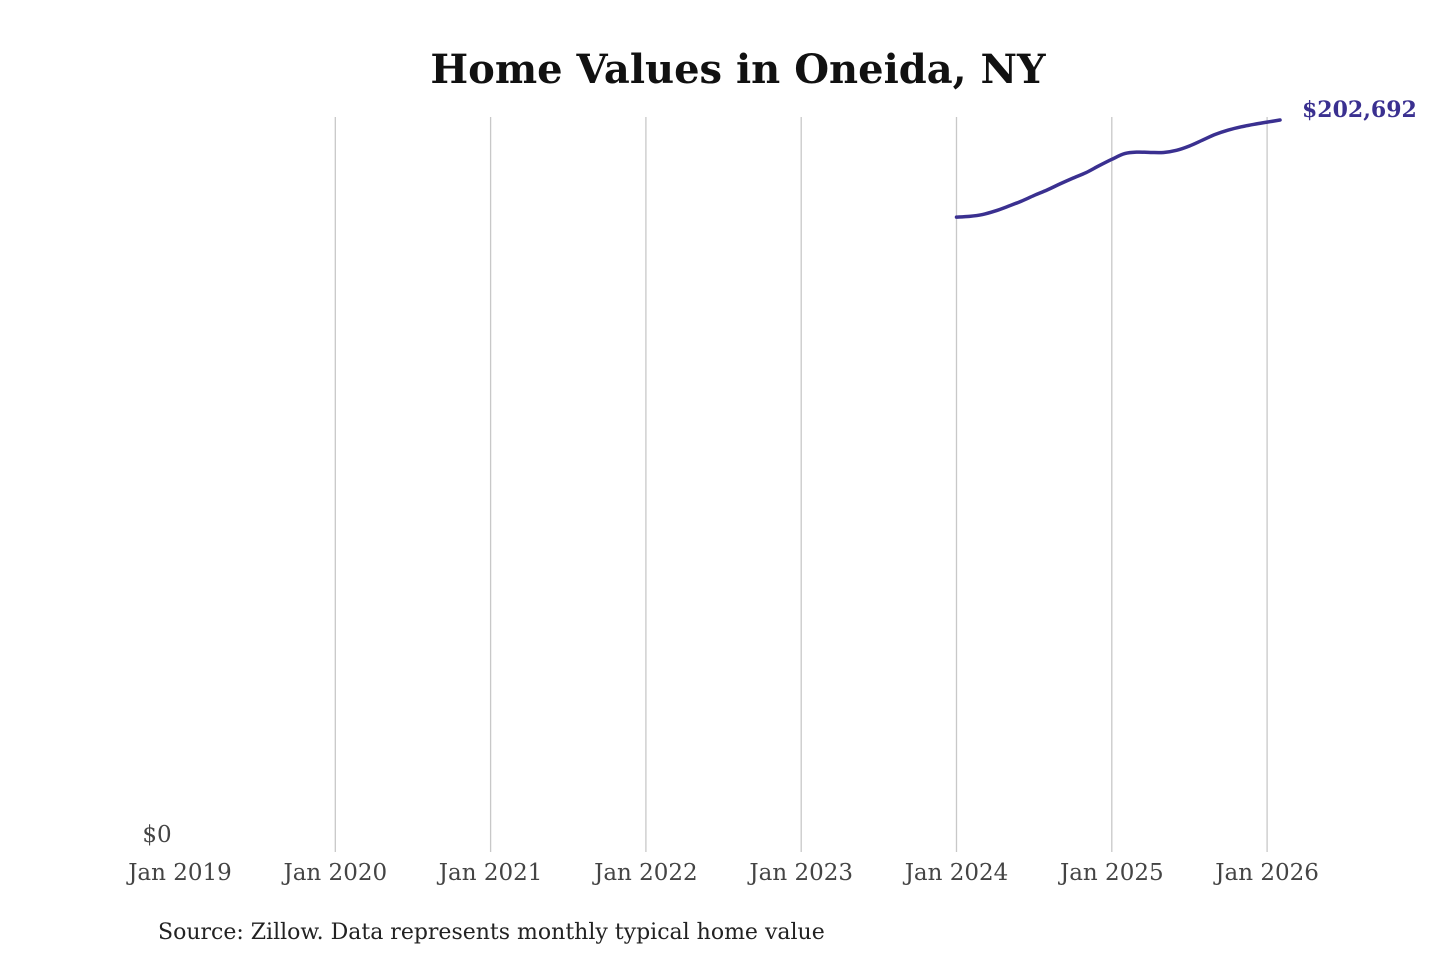 The width and height of the screenshot is (1440, 960). I want to click on x-tick-label: Jan 2026, so click(1266, 873).